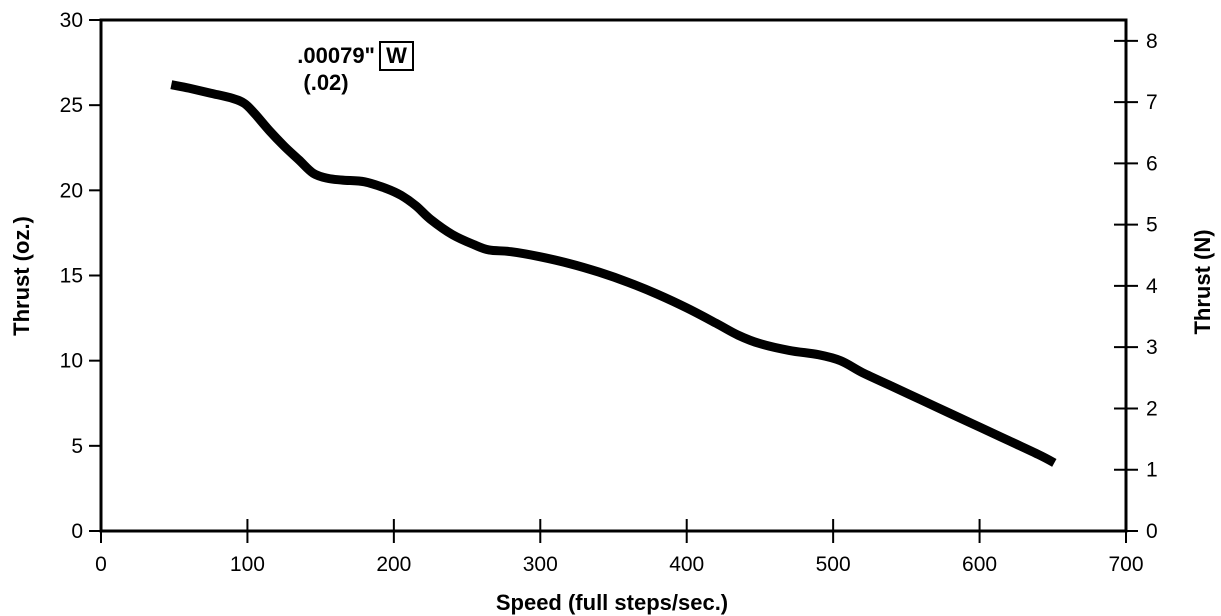 The image size is (1221, 616). What do you see at coordinates (1152, 41) in the screenshot?
I see `y2-tick-label: 8` at bounding box center [1152, 41].